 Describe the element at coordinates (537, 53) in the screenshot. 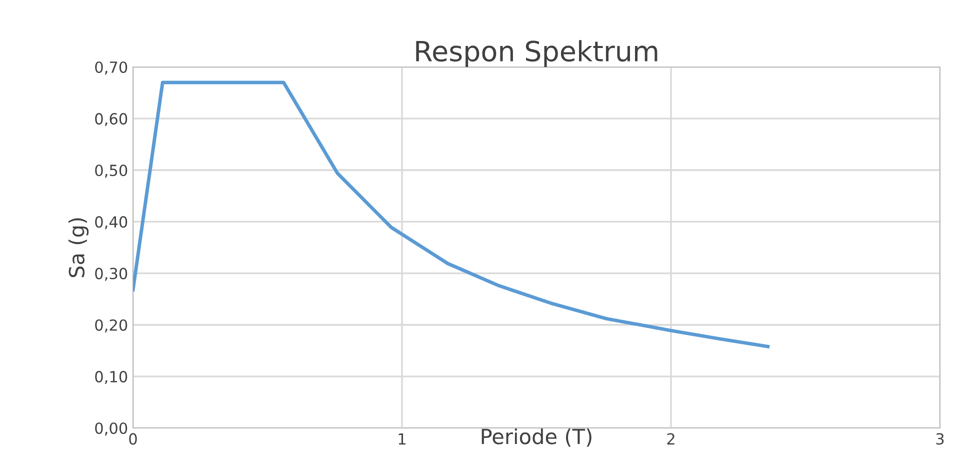

I see `chart-title: Respon Spektrum` at that location.